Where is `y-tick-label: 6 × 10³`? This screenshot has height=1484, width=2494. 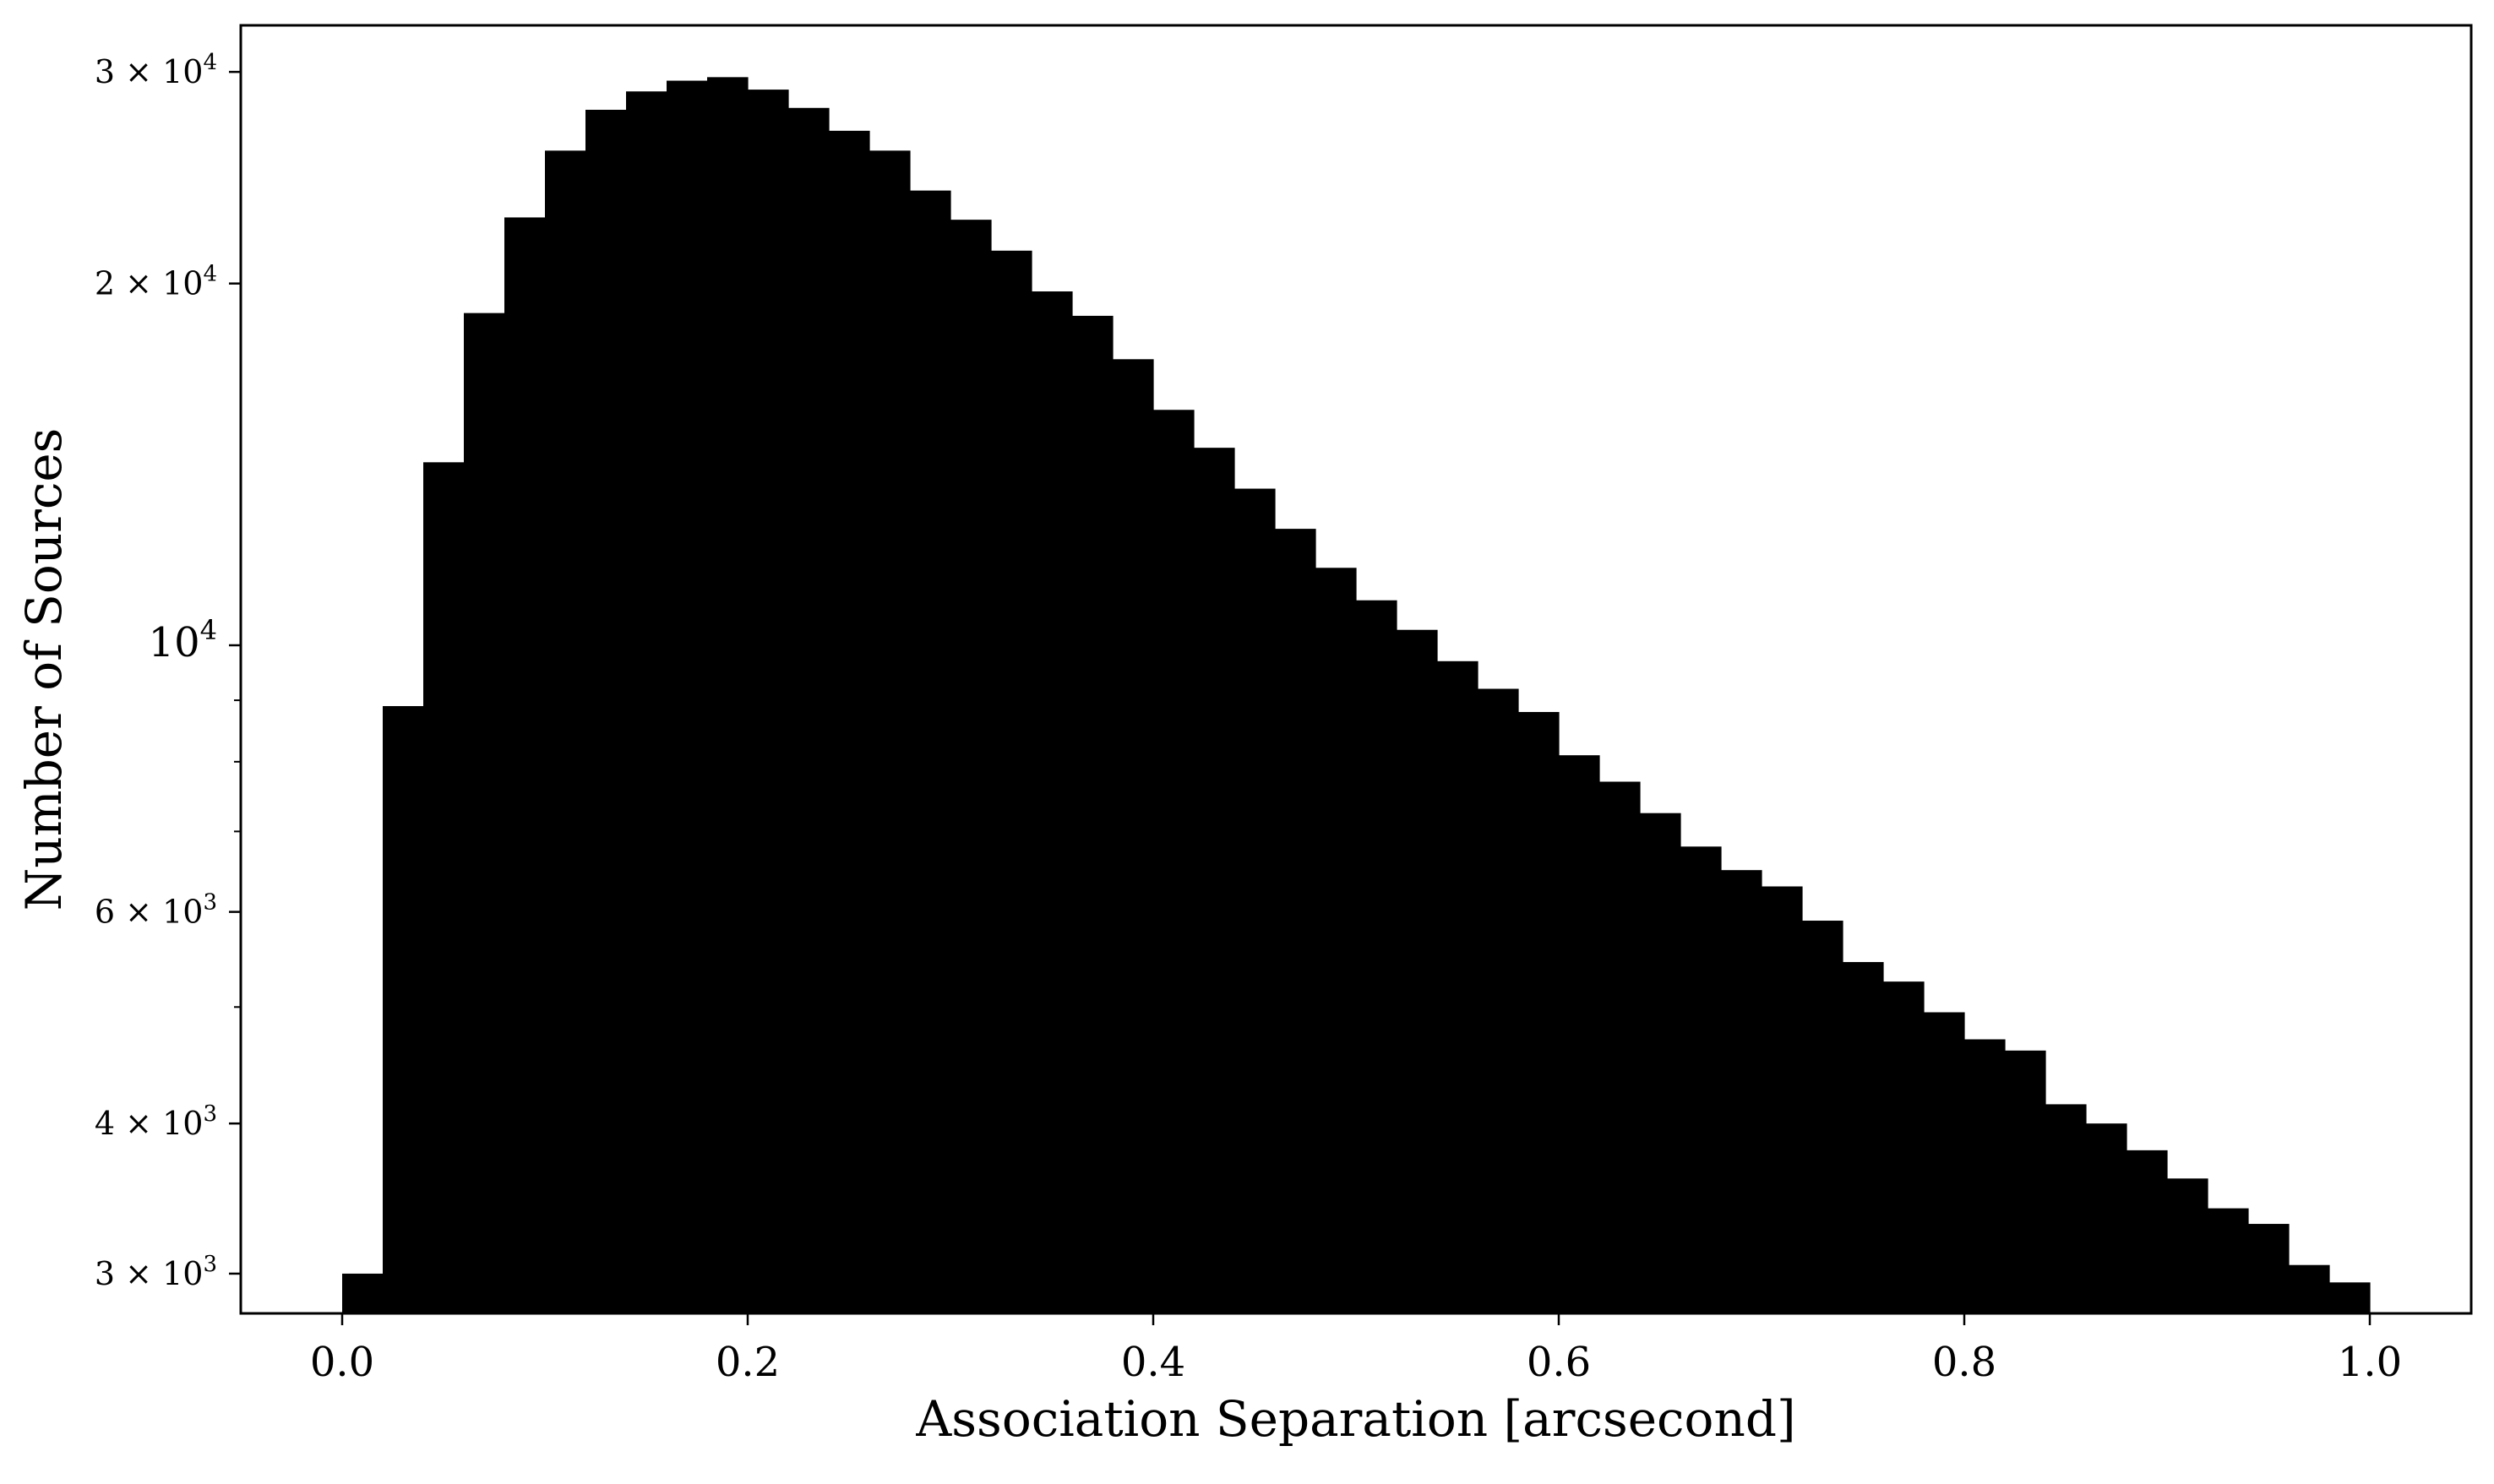 y-tick-label: 6 × 10³ is located at coordinates (156, 910).